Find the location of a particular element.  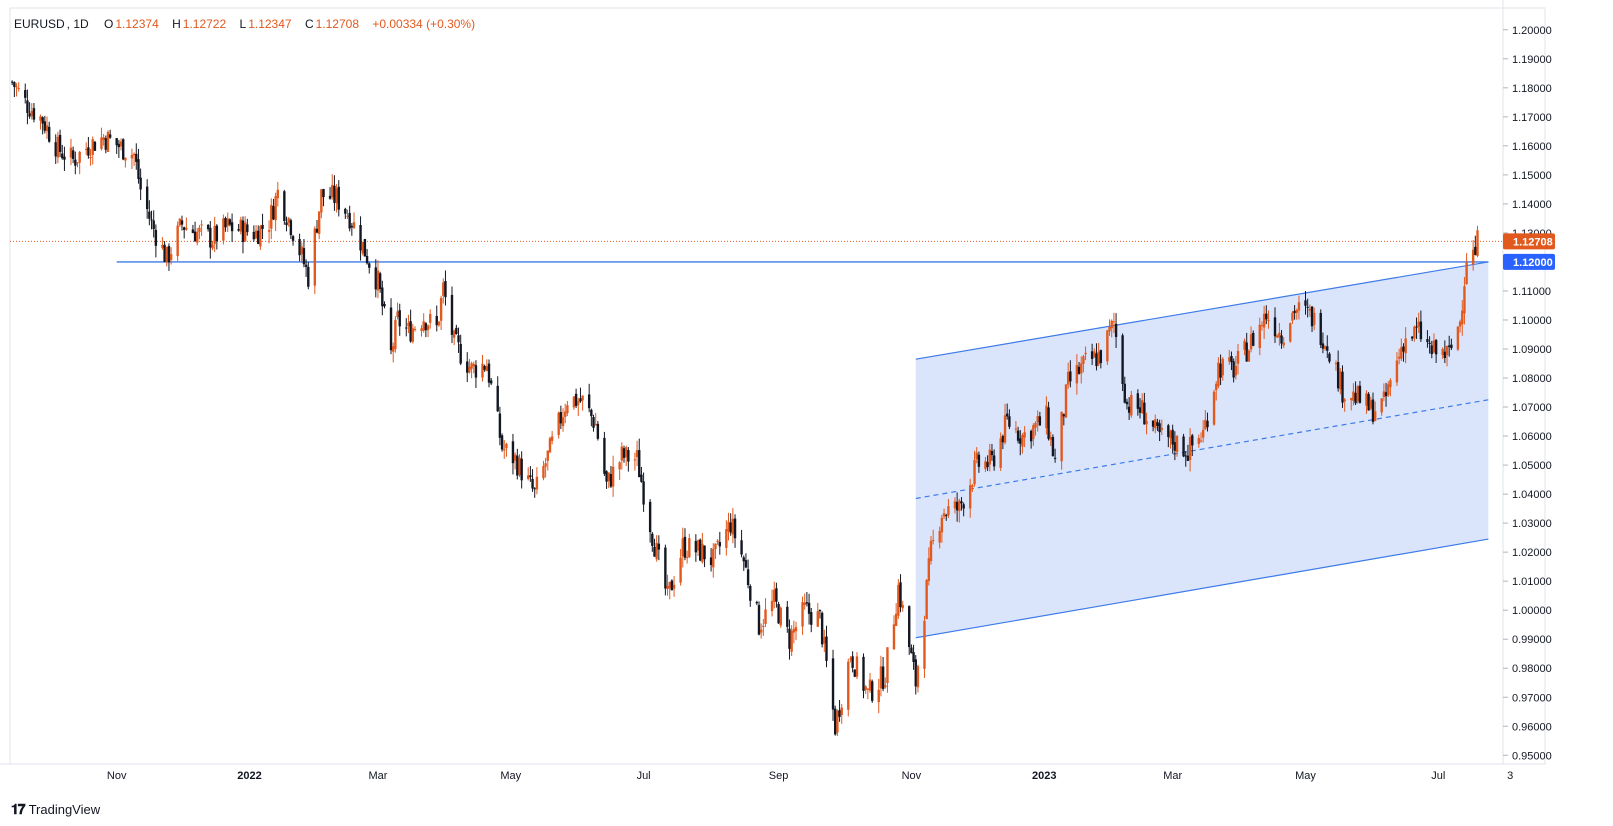

price-tick-label: 1.20000 is located at coordinates (1532, 31).